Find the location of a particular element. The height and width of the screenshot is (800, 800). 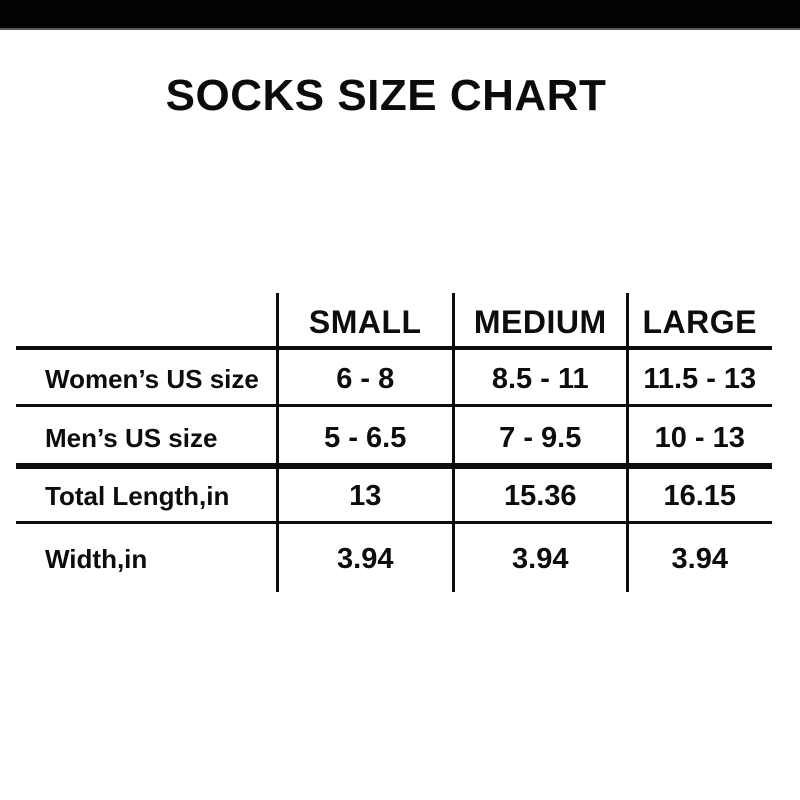

page-title: SOCKS SIZE CHART is located at coordinates (386, 95).